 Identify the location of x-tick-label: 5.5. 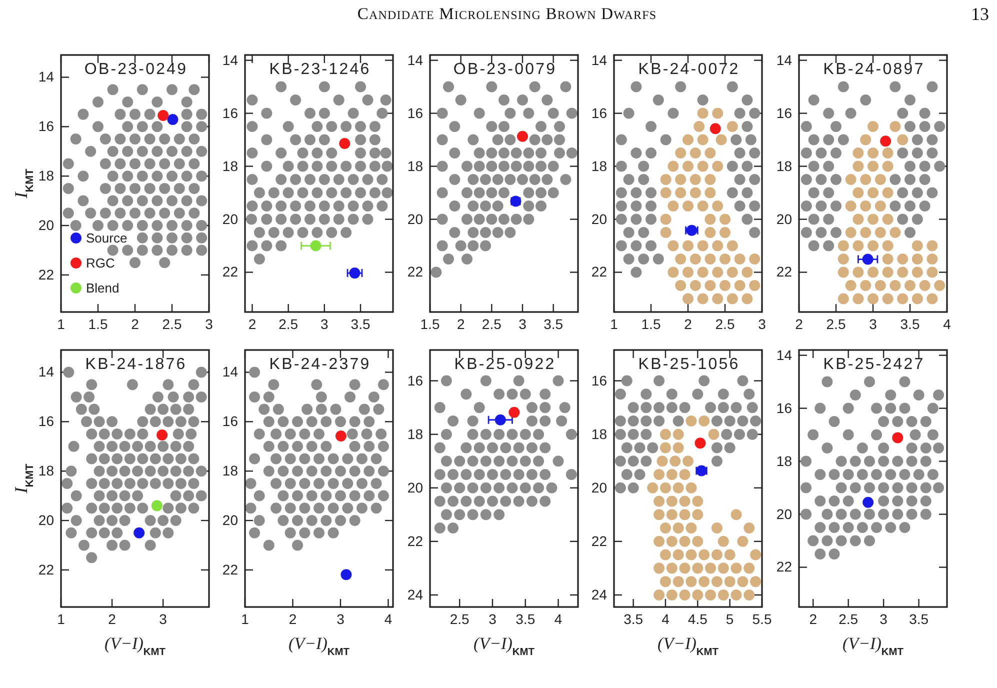
(762, 618).